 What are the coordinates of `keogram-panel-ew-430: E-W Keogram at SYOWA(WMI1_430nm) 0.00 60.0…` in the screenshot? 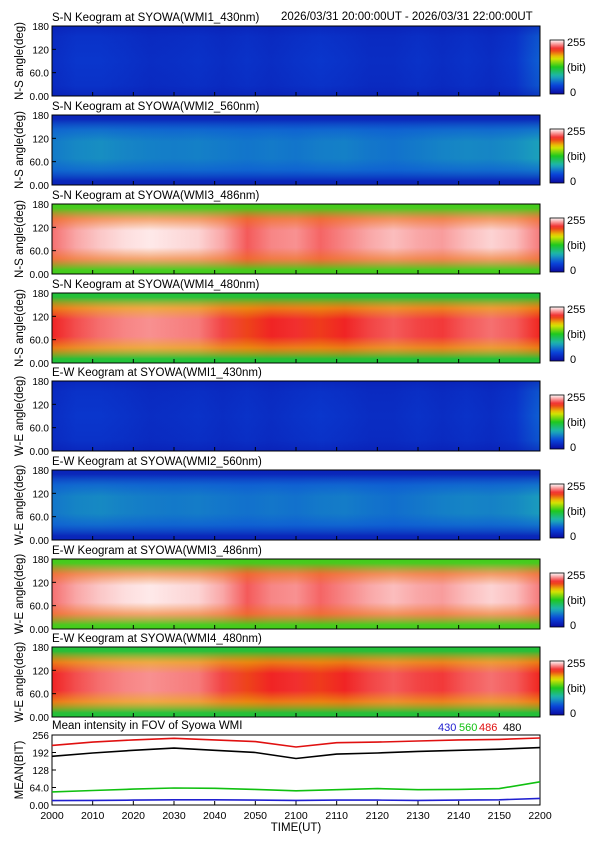 It's located at (300, 412).